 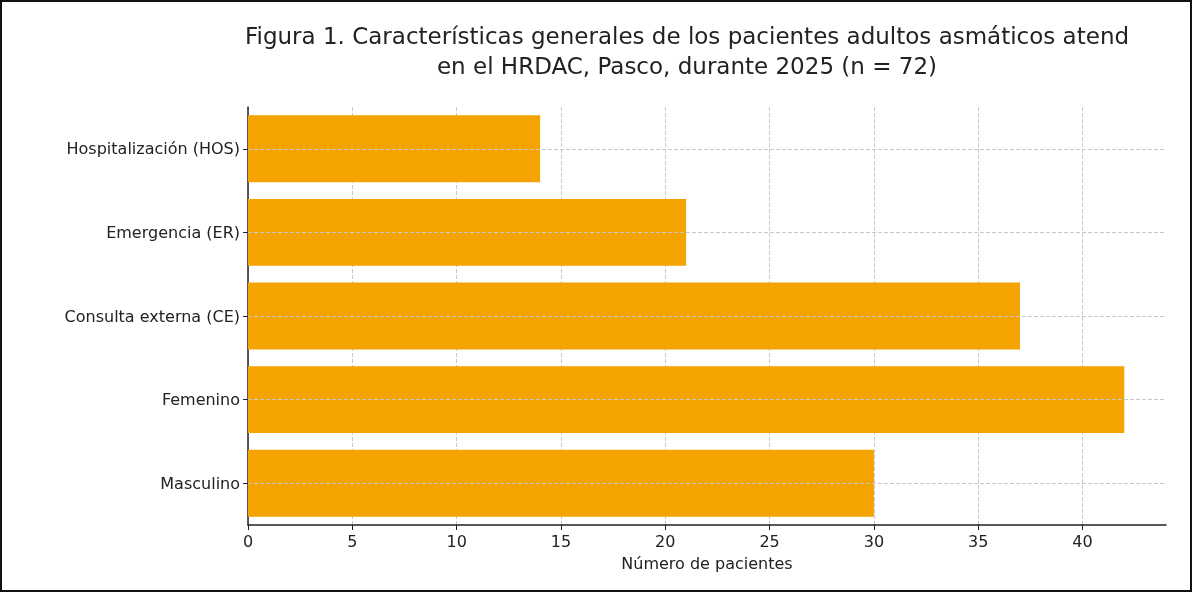 I want to click on x-tick-label: 15, so click(x=561, y=541).